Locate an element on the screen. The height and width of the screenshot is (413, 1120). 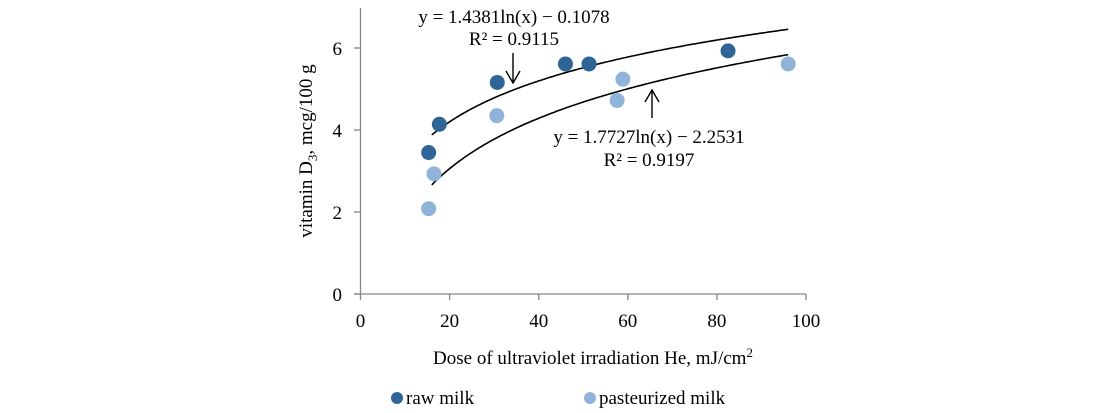
legend-marker-pasteurized-milk is located at coordinates (590, 398).